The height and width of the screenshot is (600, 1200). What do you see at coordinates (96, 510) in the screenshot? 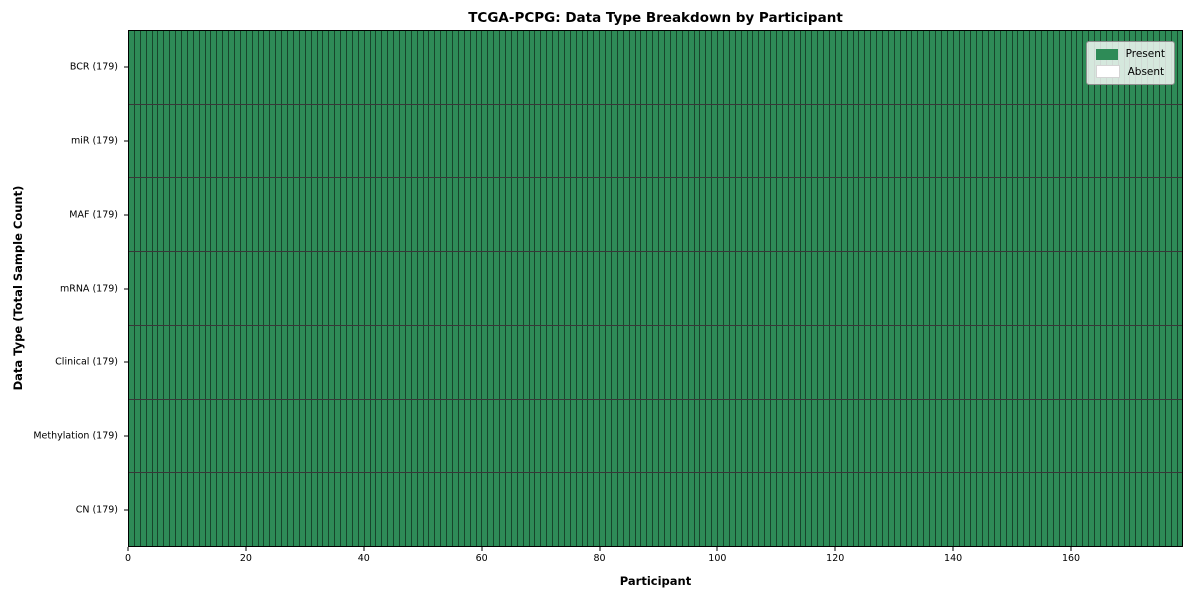
I see `y-tick-label: CN (179)` at bounding box center [96, 510].